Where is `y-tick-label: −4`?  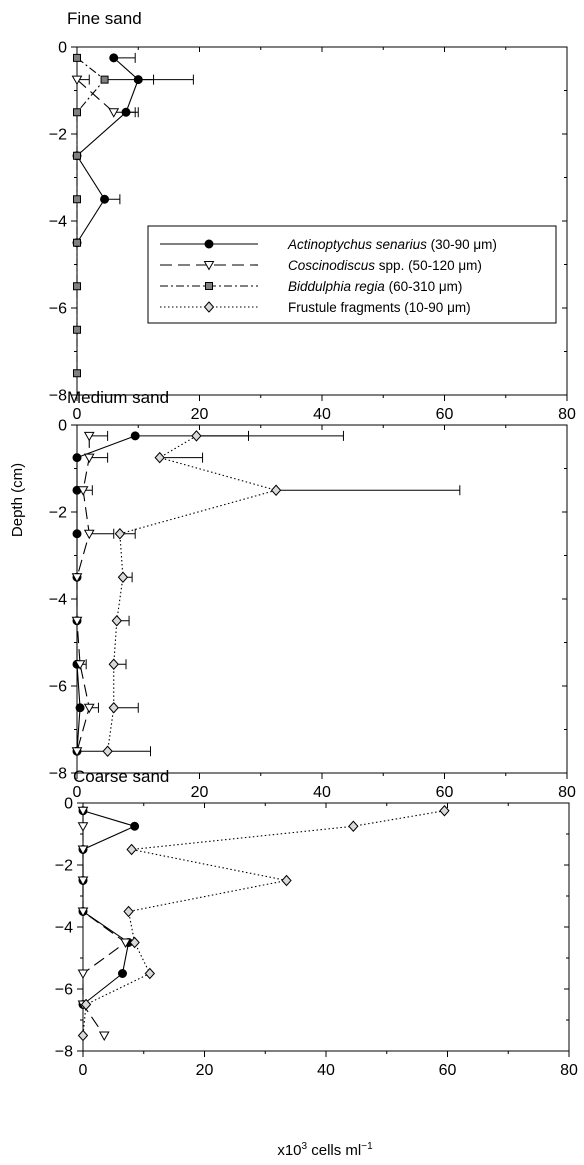
y-tick-label: −4 is located at coordinates (58, 600).